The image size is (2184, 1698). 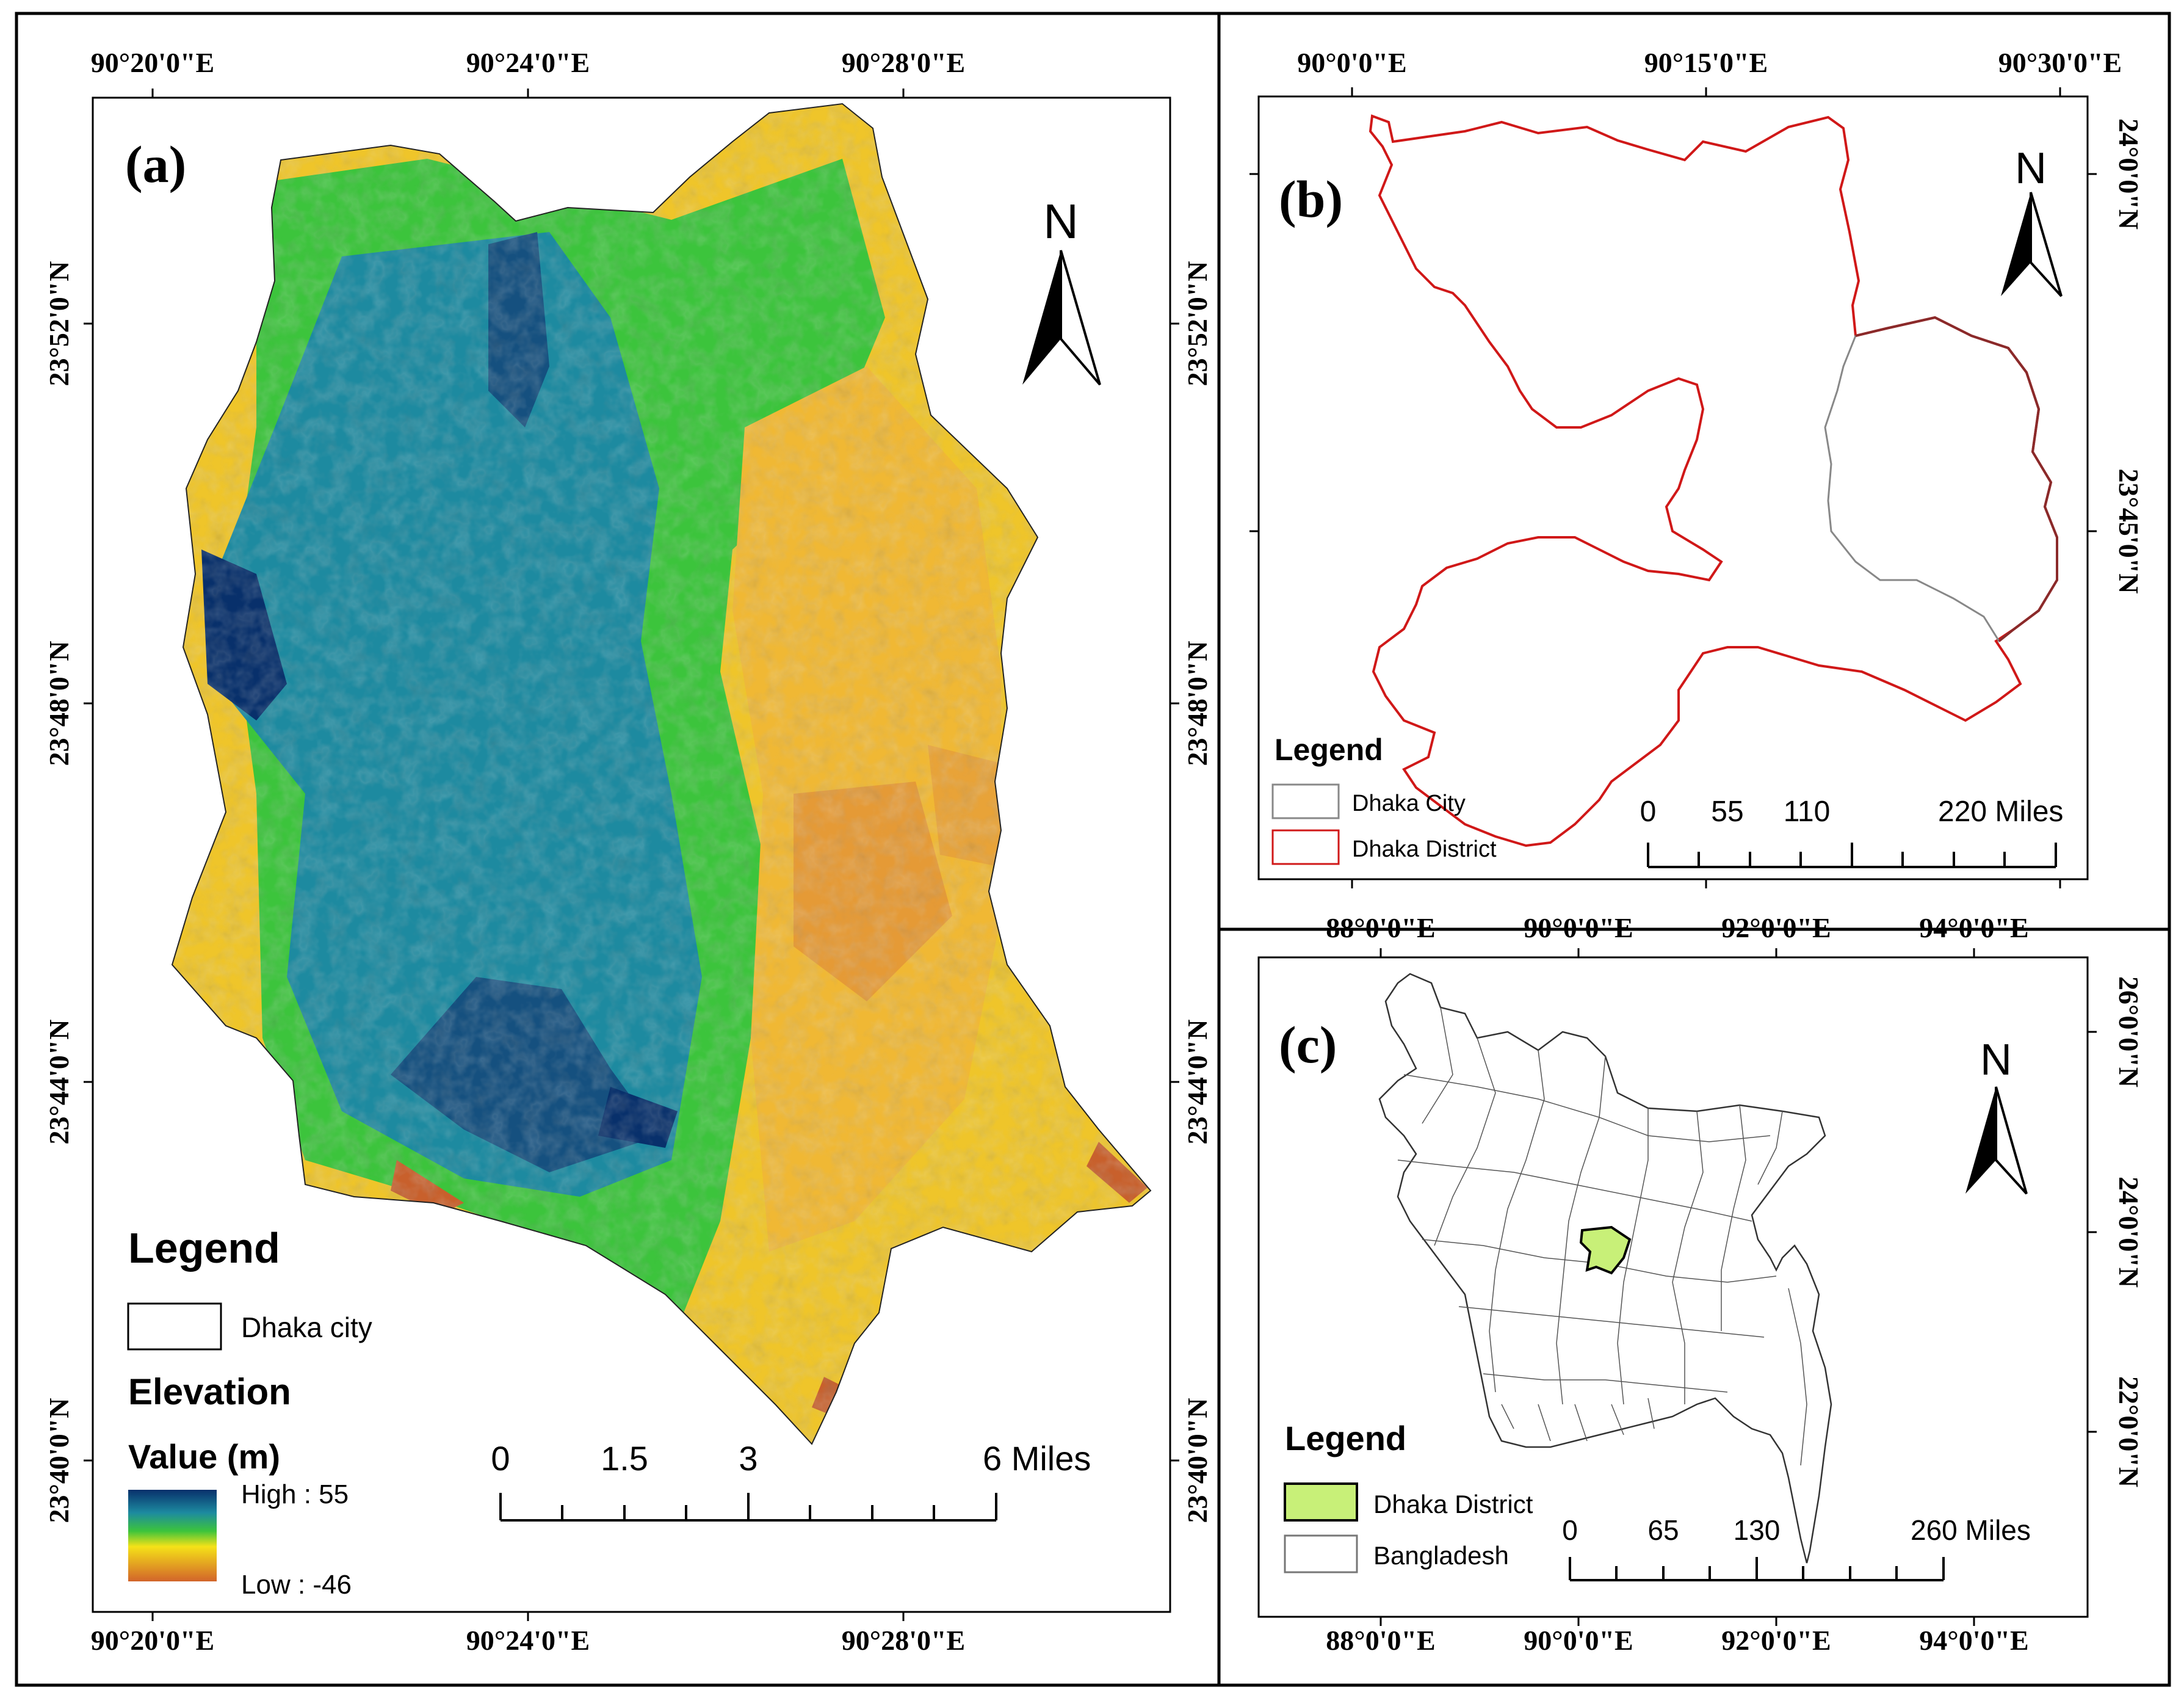 What do you see at coordinates (58, 704) in the screenshot?
I see `lat-tick-a-1: 23°48'0"N` at bounding box center [58, 704].